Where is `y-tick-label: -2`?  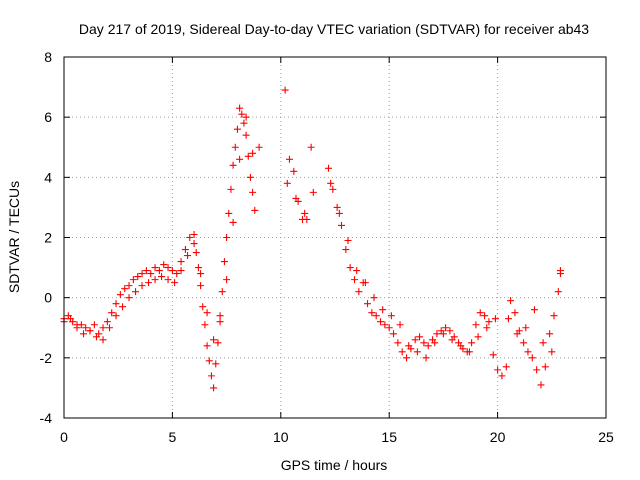
y-tick-label: -2 is located at coordinates (46, 358).